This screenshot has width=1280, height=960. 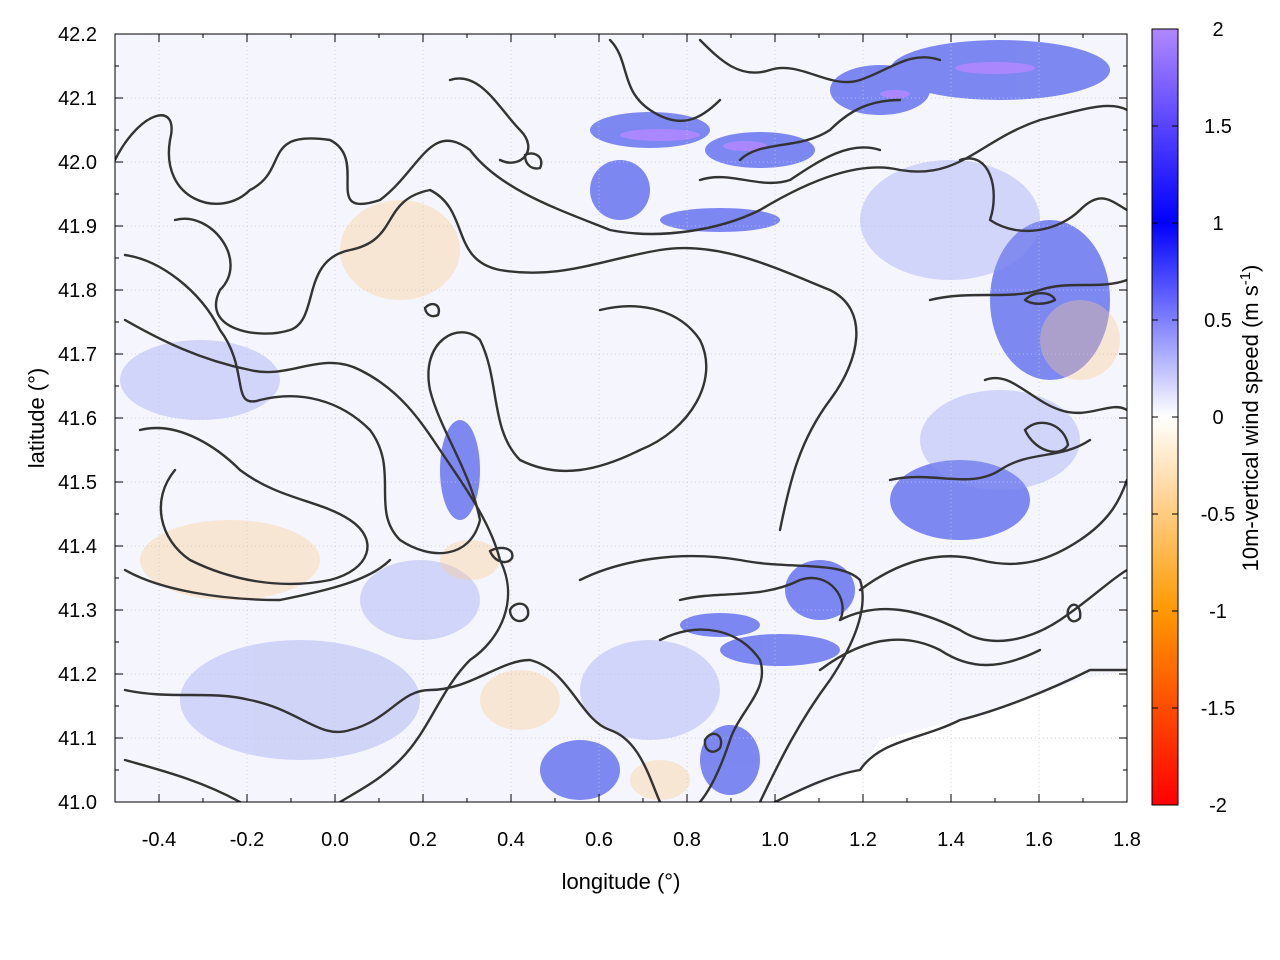 What do you see at coordinates (1218, 806) in the screenshot?
I see `colorbar-tick-label: -2` at bounding box center [1218, 806].